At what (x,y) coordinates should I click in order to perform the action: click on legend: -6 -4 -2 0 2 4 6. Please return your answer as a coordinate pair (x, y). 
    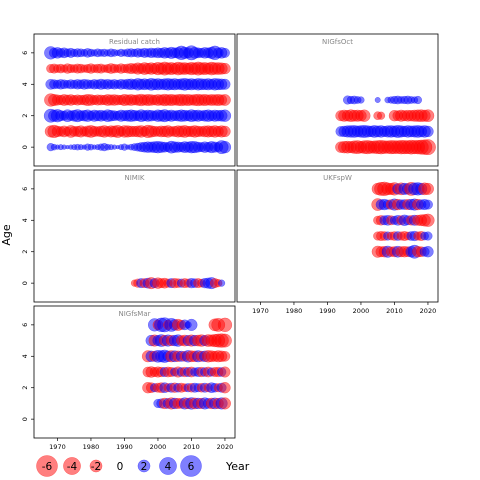
    Looking at the image, I should click on (119, 466).